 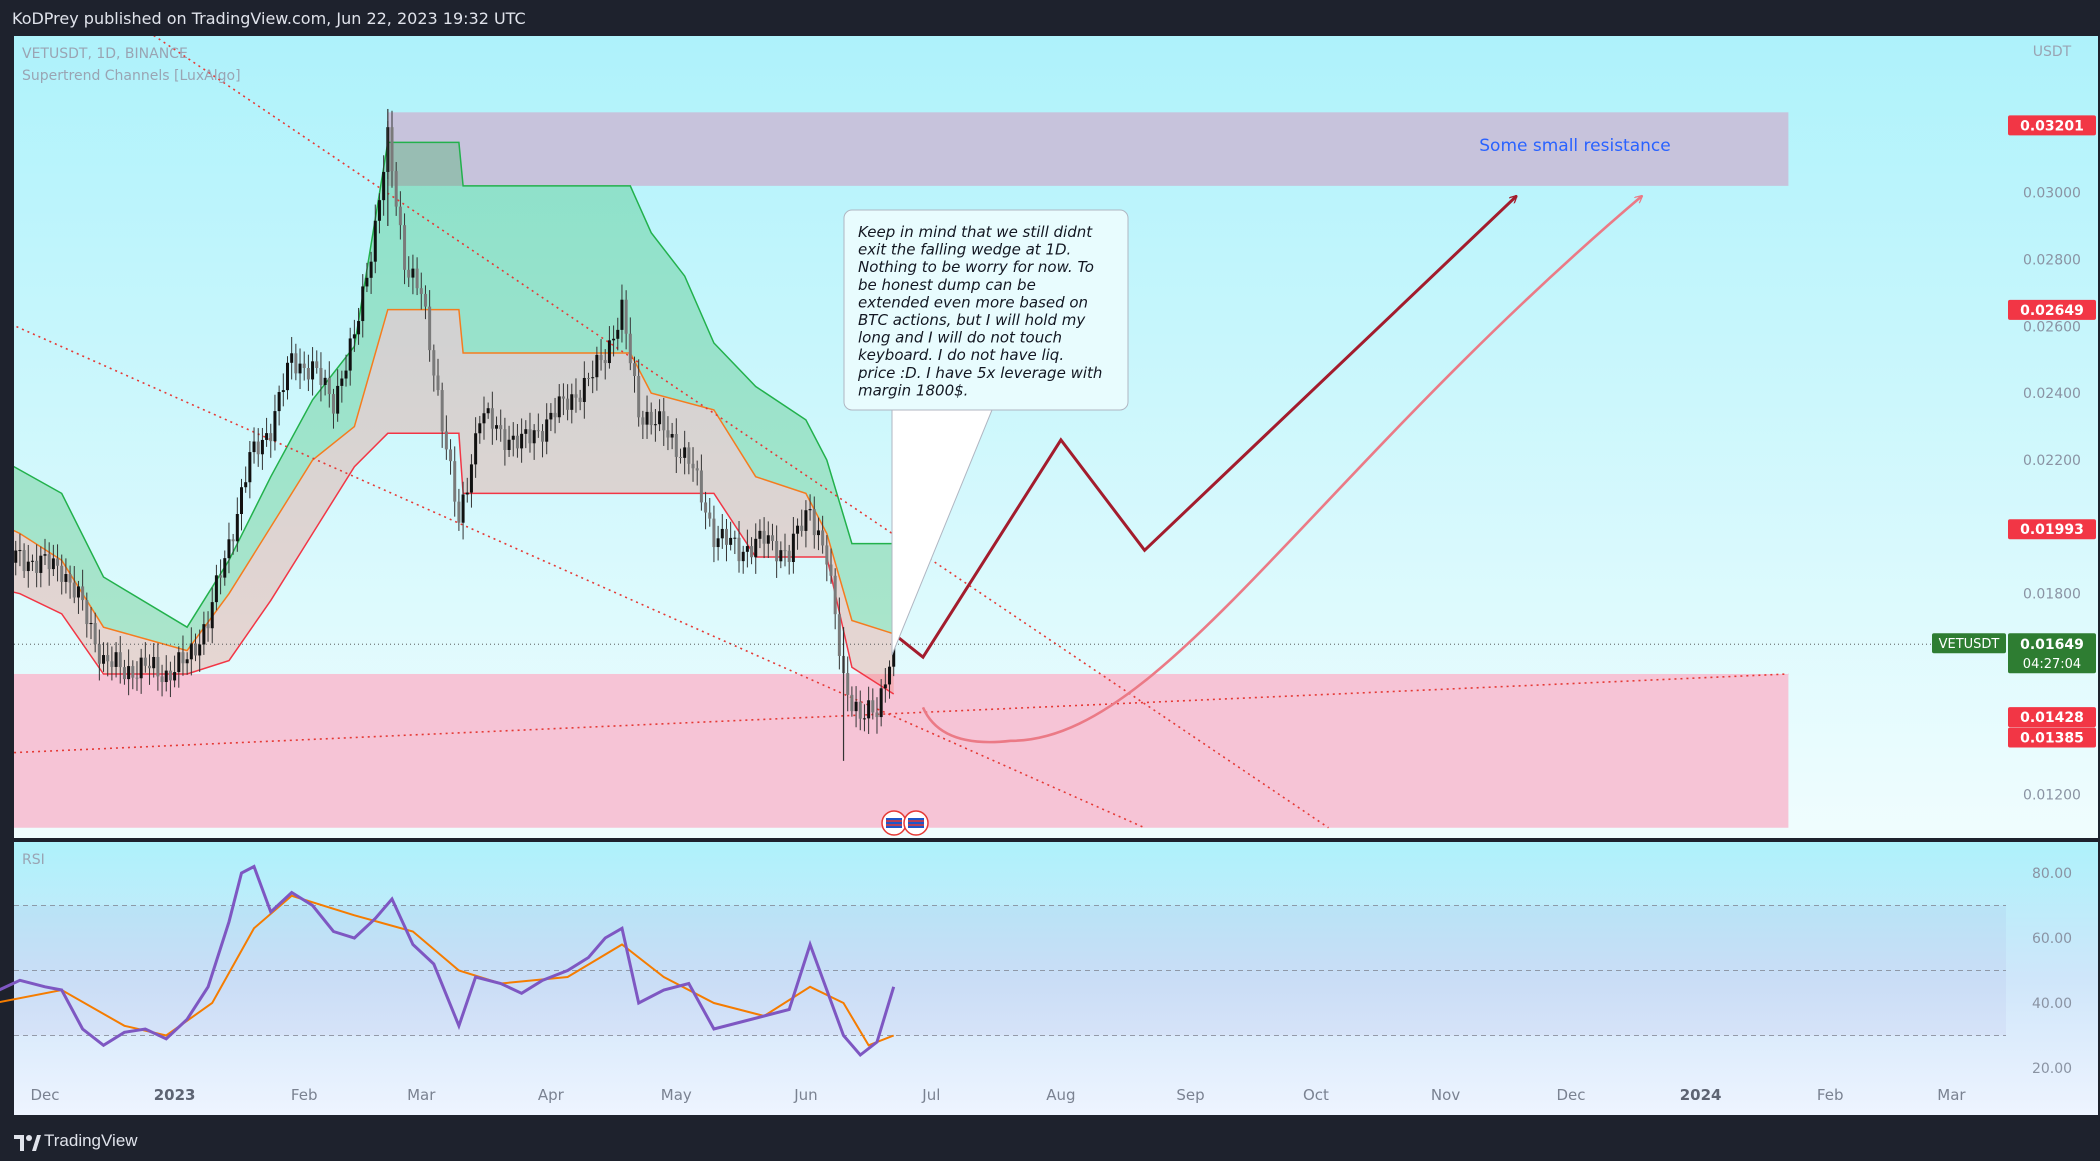 What do you see at coordinates (1830, 1095) in the screenshot?
I see `time-tick: Feb` at bounding box center [1830, 1095].